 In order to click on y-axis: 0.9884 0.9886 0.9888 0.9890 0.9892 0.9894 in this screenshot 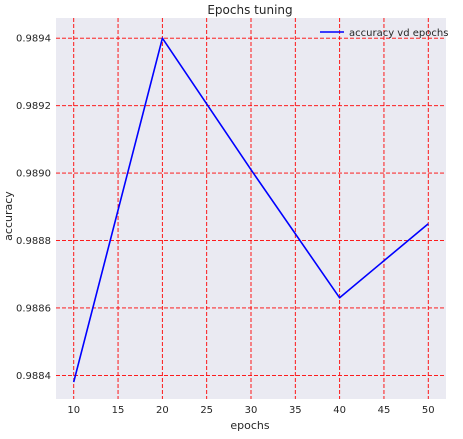, I will do `click(33, 208)`.